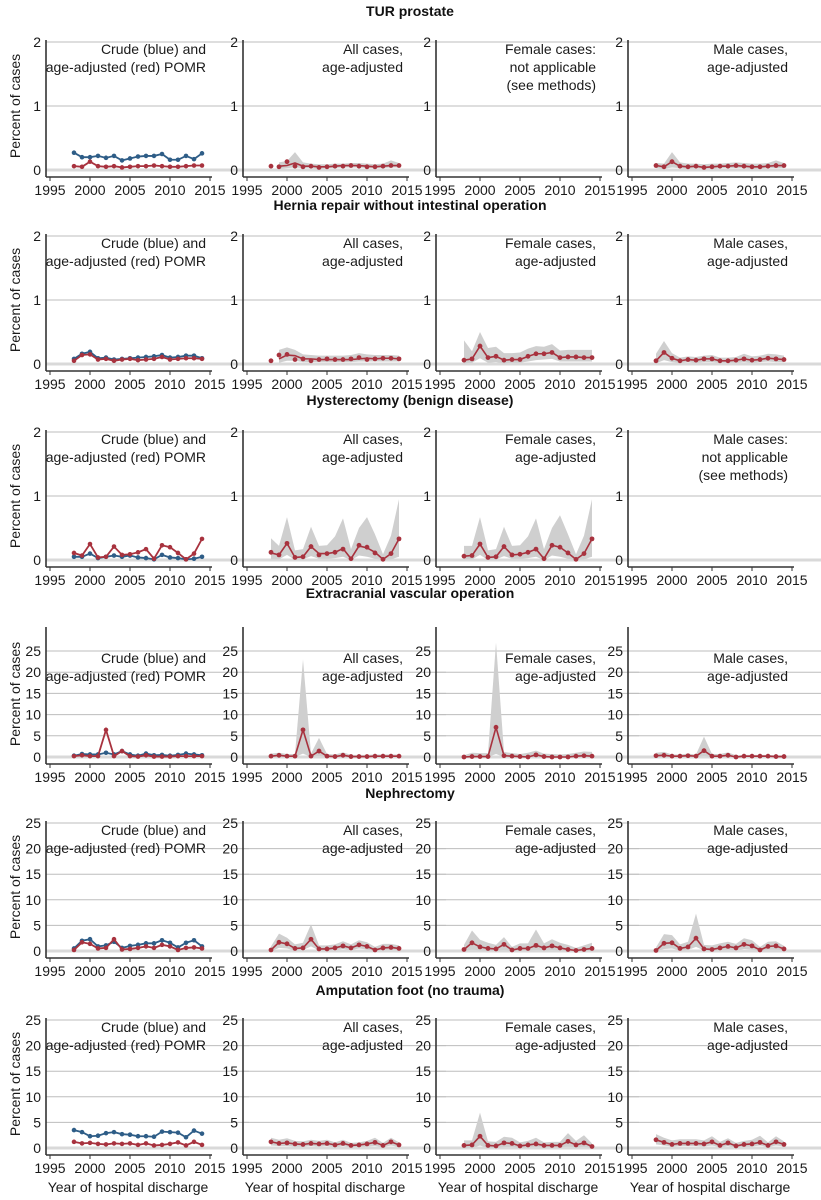 The width and height of the screenshot is (821, 1200). I want to click on panel-annotation: Female cases,, so click(550, 243).